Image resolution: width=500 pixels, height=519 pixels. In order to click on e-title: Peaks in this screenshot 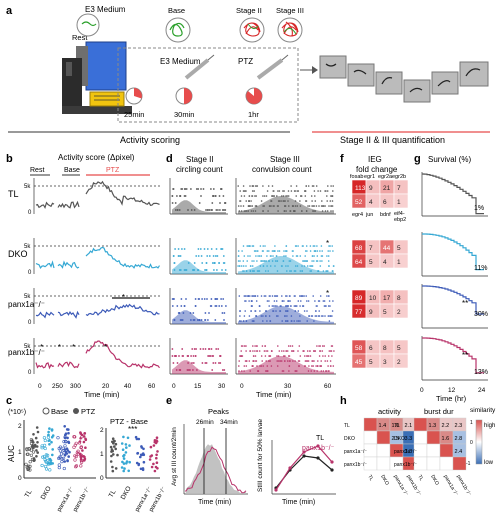, I will do `click(218, 411)`.